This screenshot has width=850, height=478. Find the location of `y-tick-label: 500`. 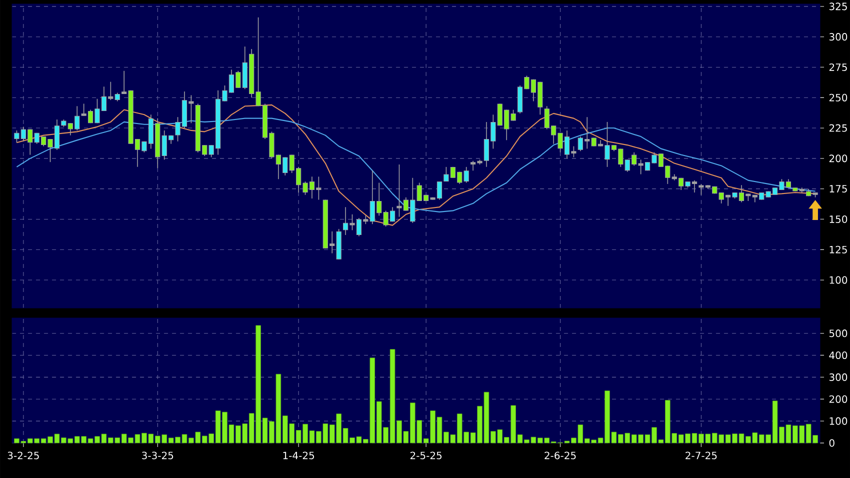

y-tick-label: 500 is located at coordinates (838, 334).